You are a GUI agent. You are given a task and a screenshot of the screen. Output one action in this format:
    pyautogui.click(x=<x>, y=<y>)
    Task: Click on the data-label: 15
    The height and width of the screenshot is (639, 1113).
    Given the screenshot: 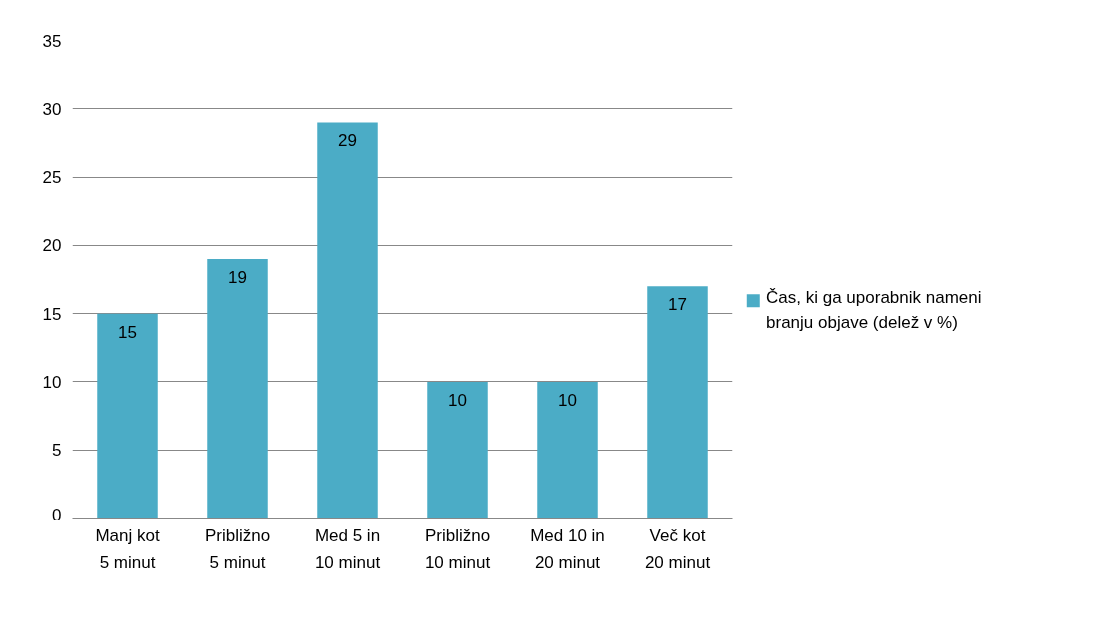 What is the action you would take?
    pyautogui.click(x=127, y=332)
    